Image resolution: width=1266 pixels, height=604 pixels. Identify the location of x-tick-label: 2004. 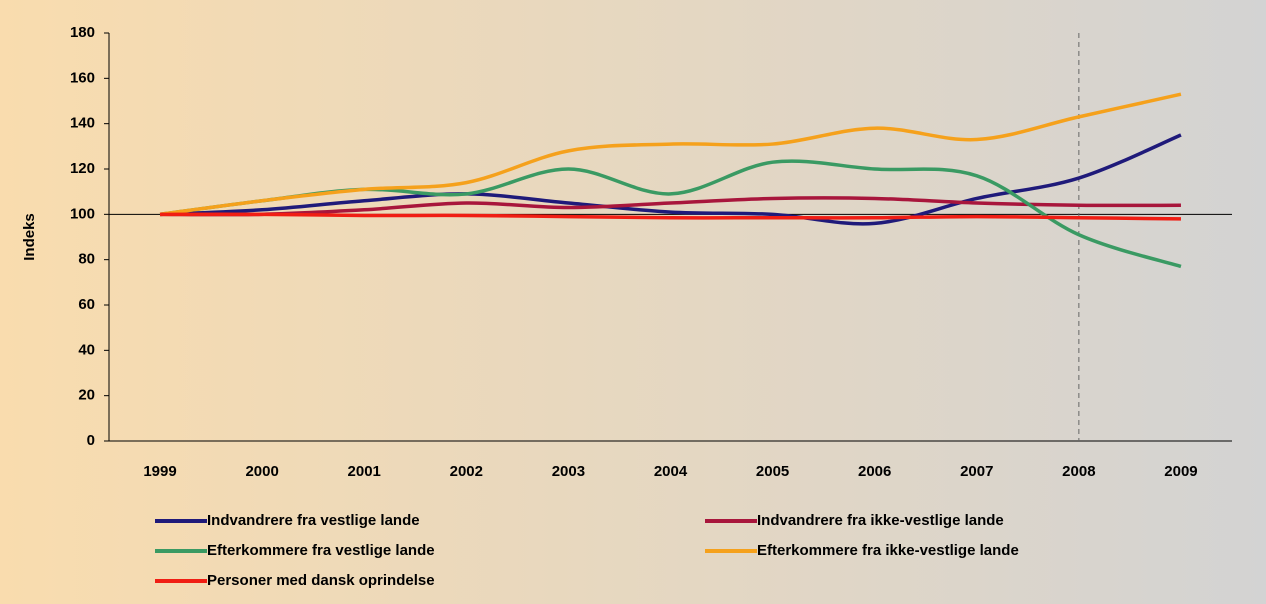
(671, 471).